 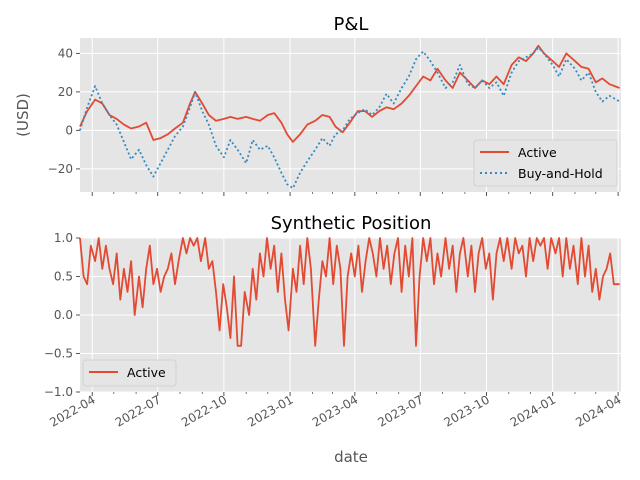 I want to click on x-tick-label: 2023-04, so click(x=335, y=410).